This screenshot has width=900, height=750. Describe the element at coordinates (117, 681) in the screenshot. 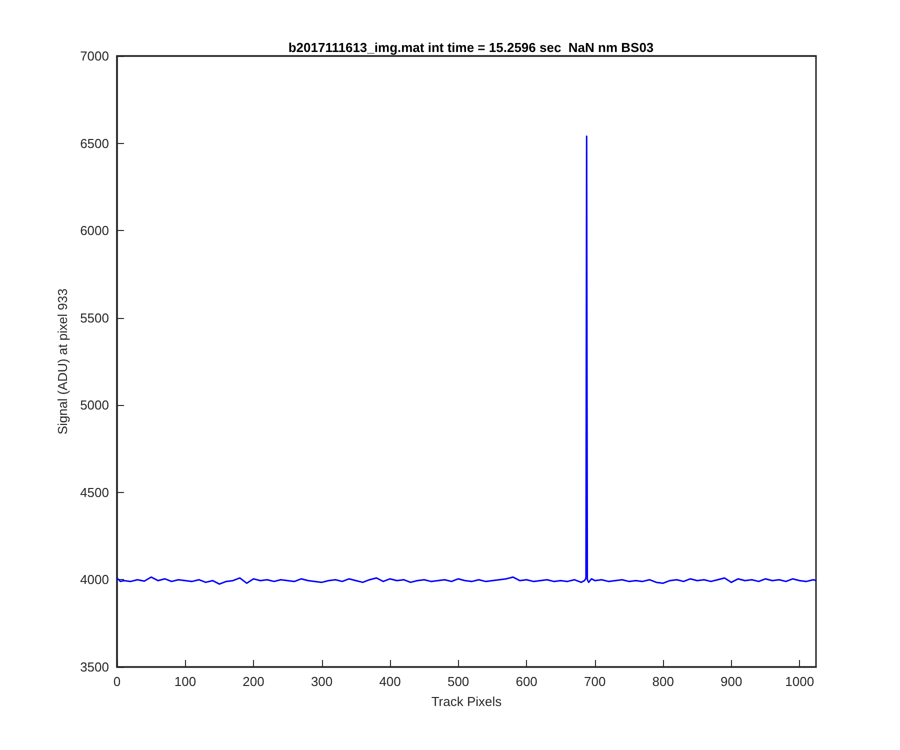

I see `x-tick-label: 0` at that location.